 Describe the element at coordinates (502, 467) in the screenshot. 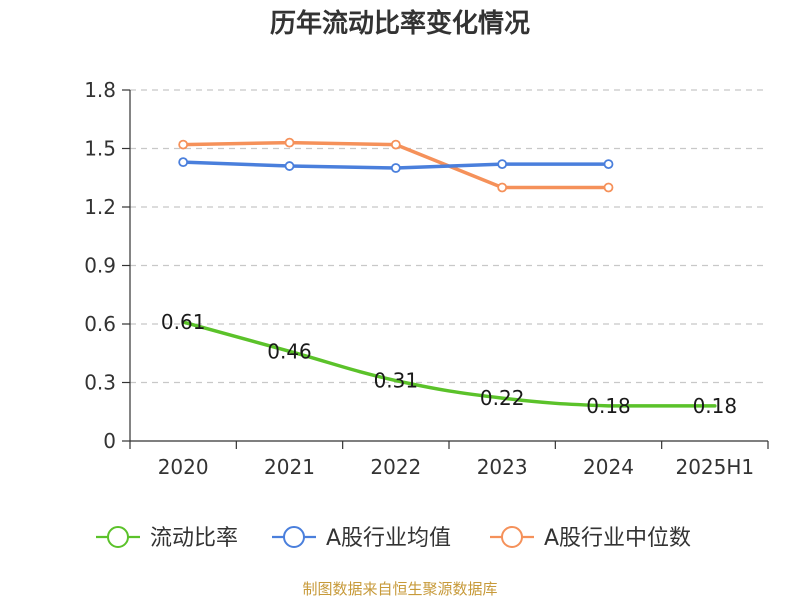

I see `x-tick-label: 2023` at that location.